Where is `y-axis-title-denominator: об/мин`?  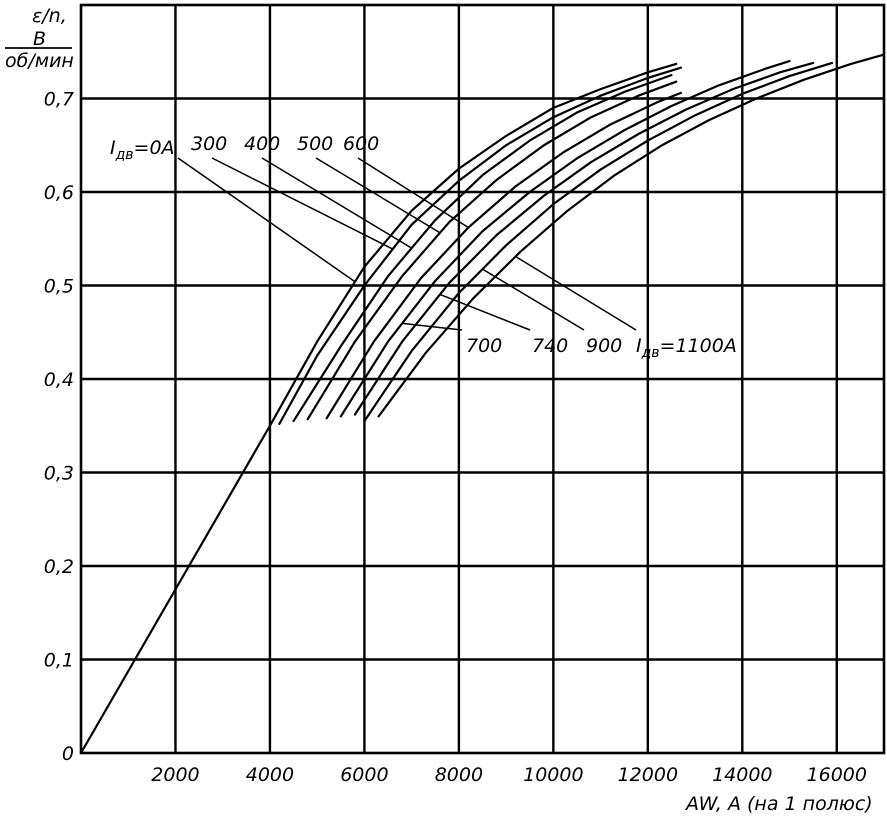 y-axis-title-denominator: об/мин is located at coordinates (39, 61).